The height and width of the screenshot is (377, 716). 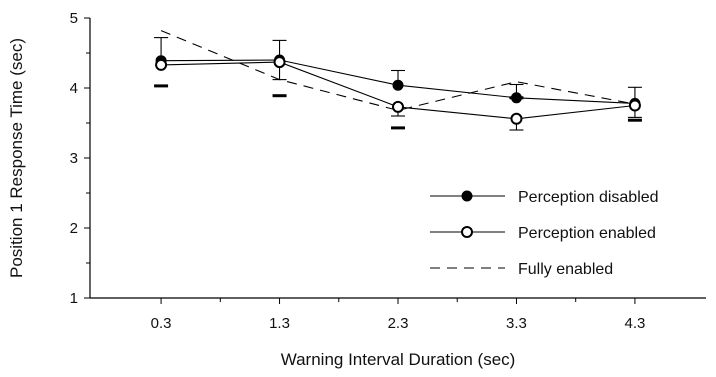 I want to click on x-tick-label: 1.3, so click(x=279, y=323).